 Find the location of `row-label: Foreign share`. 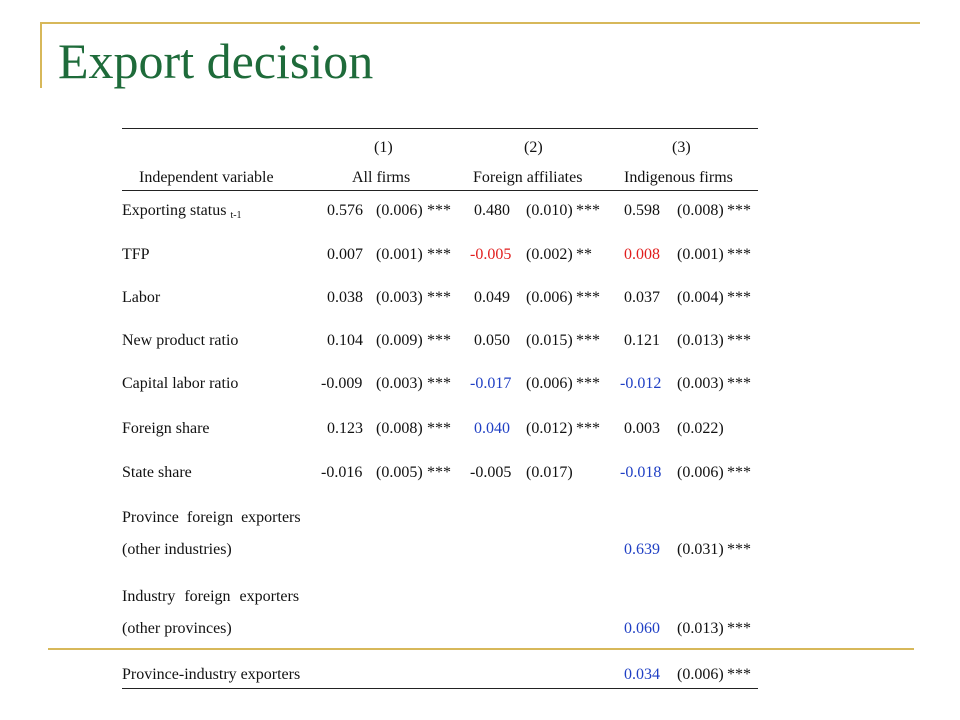

row-label: Foreign share is located at coordinates (166, 428).